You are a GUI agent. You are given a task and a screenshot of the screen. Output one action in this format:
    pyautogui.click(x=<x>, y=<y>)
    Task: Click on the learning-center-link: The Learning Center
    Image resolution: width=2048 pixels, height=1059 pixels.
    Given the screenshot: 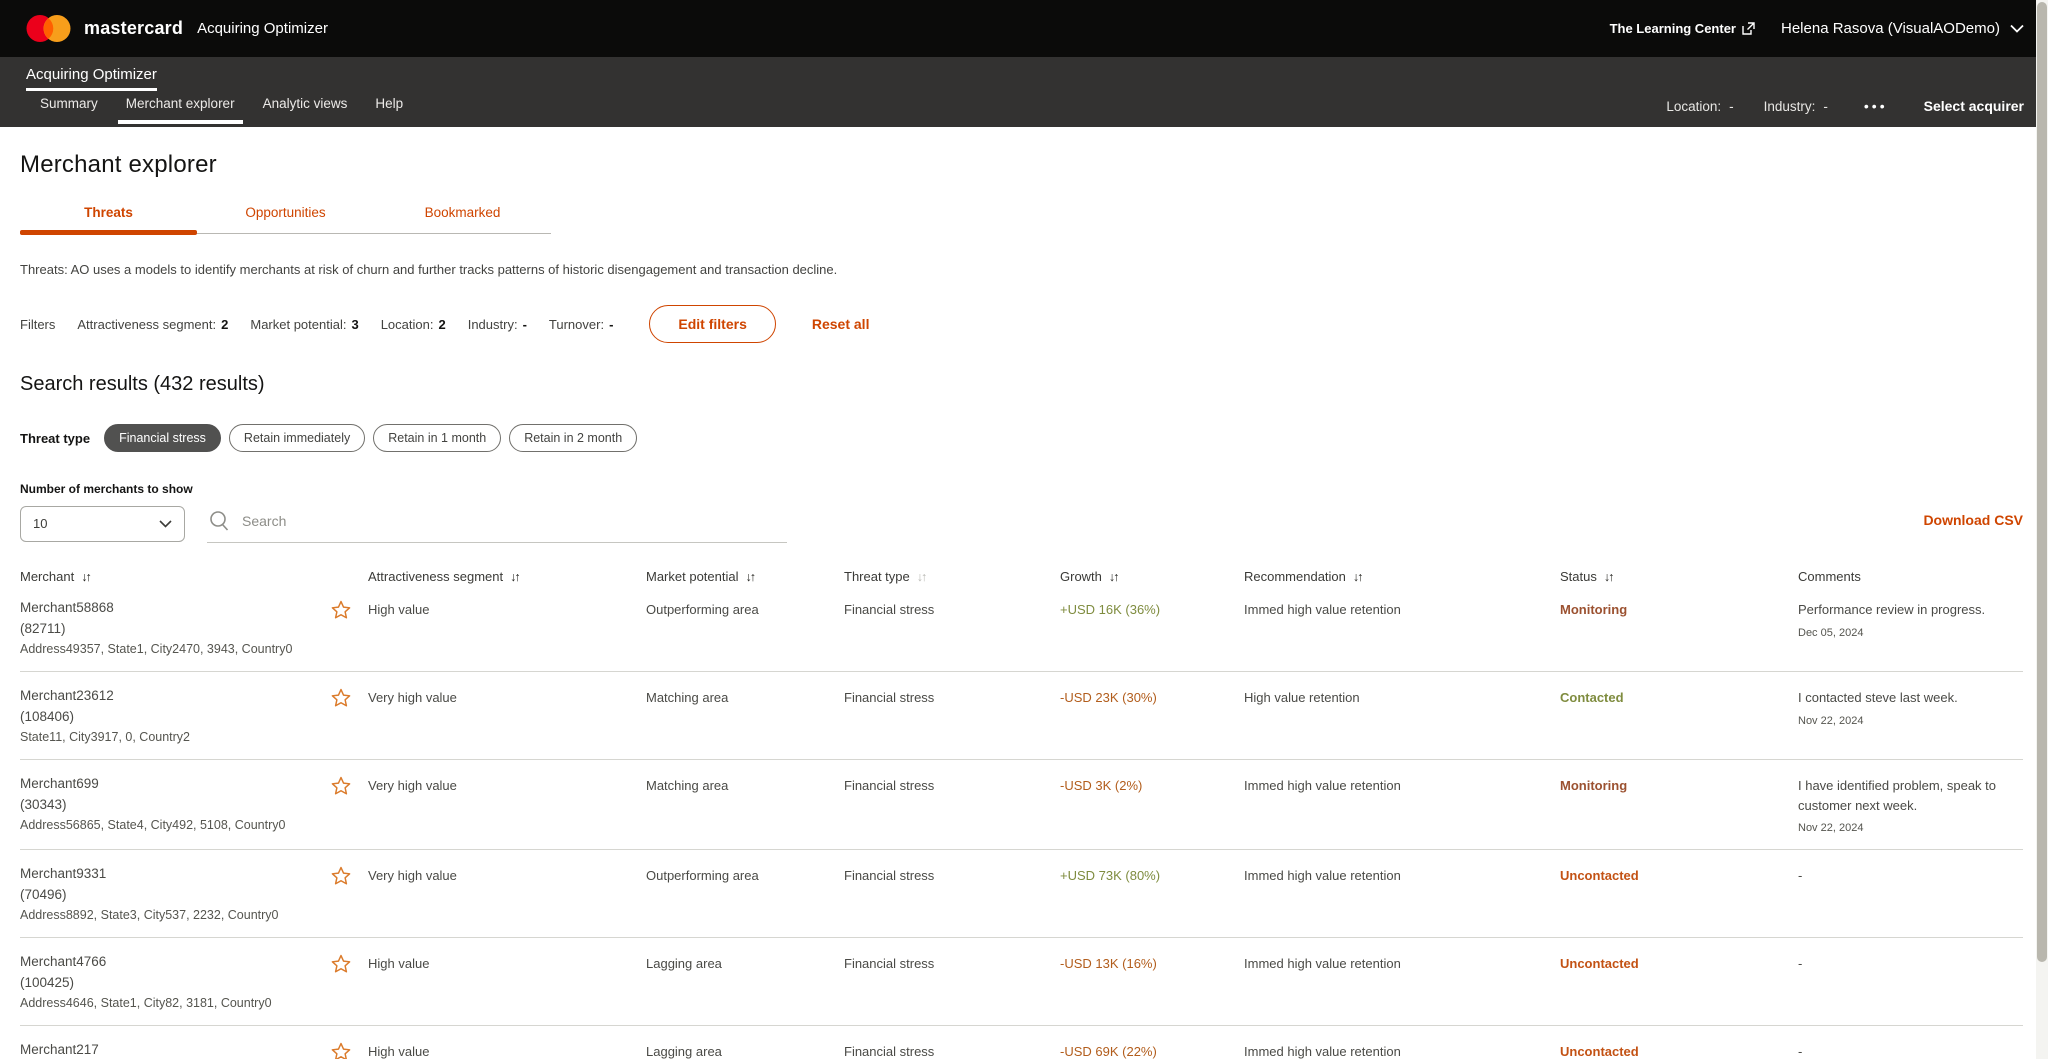 What is the action you would take?
    pyautogui.click(x=1682, y=28)
    